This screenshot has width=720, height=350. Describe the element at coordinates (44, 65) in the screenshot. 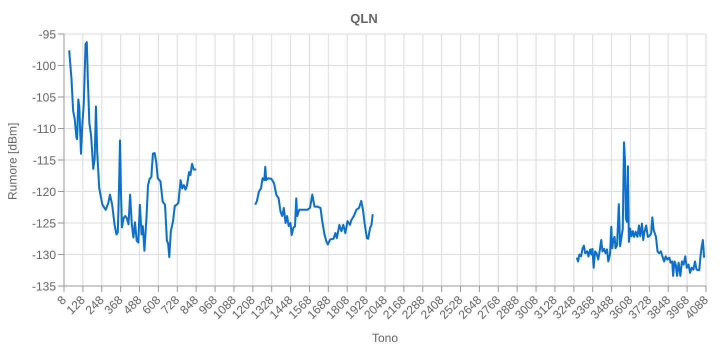

I see `y-tick-label: -100` at that location.